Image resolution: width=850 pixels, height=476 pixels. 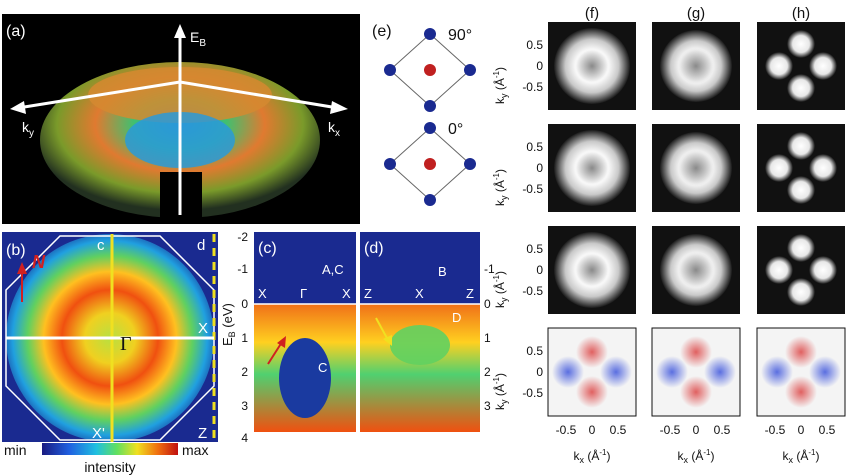 What do you see at coordinates (334, 129) in the screenshot?
I see `panel-a-kx-label: kx` at bounding box center [334, 129].